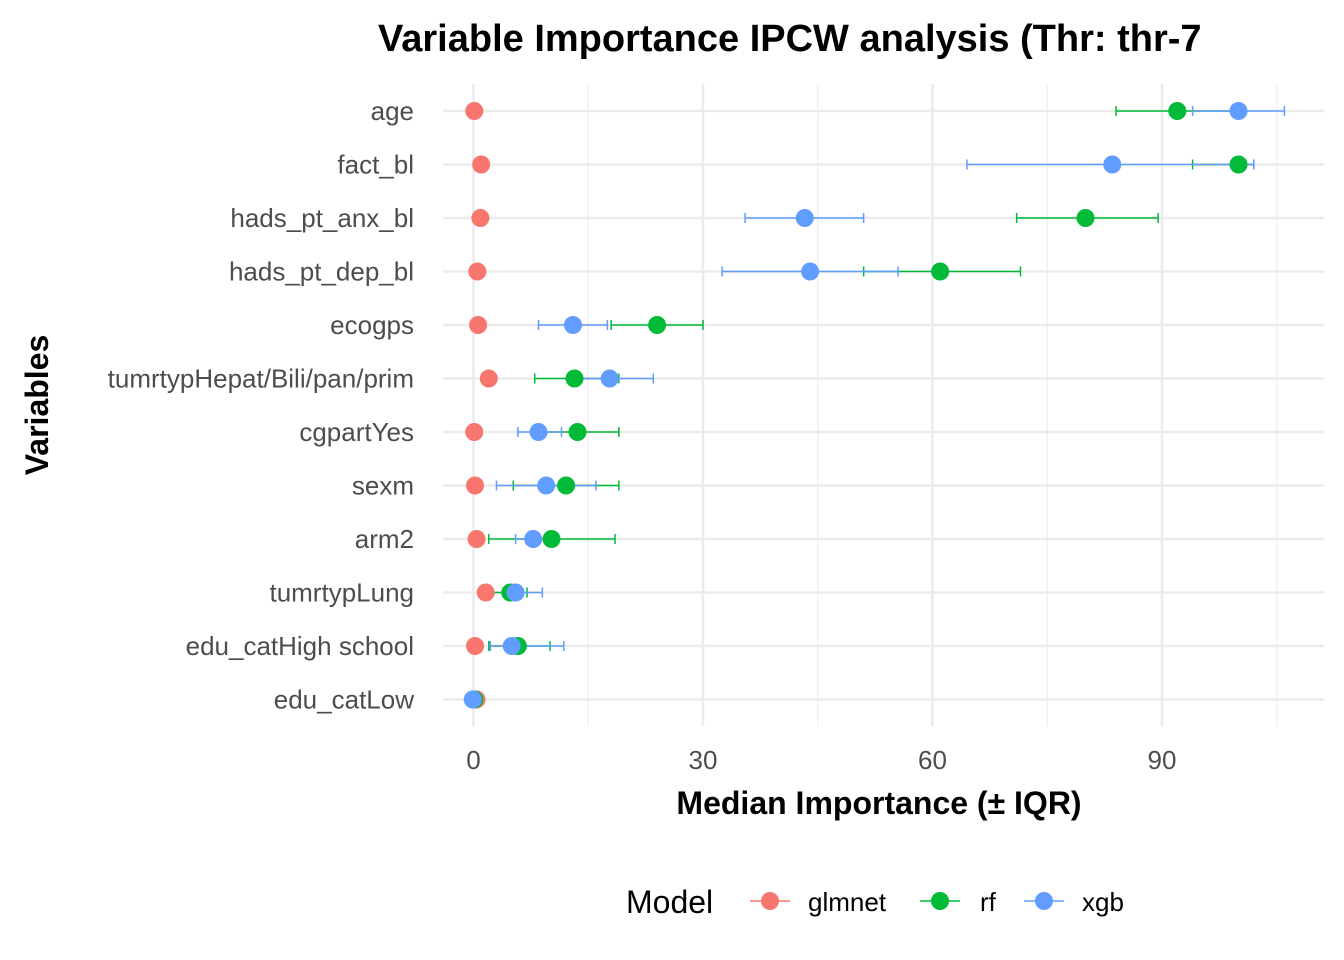 Image resolution: width=1344 pixels, height=960 pixels. What do you see at coordinates (1162, 760) in the screenshot?
I see `x-tick-label: 90` at bounding box center [1162, 760].